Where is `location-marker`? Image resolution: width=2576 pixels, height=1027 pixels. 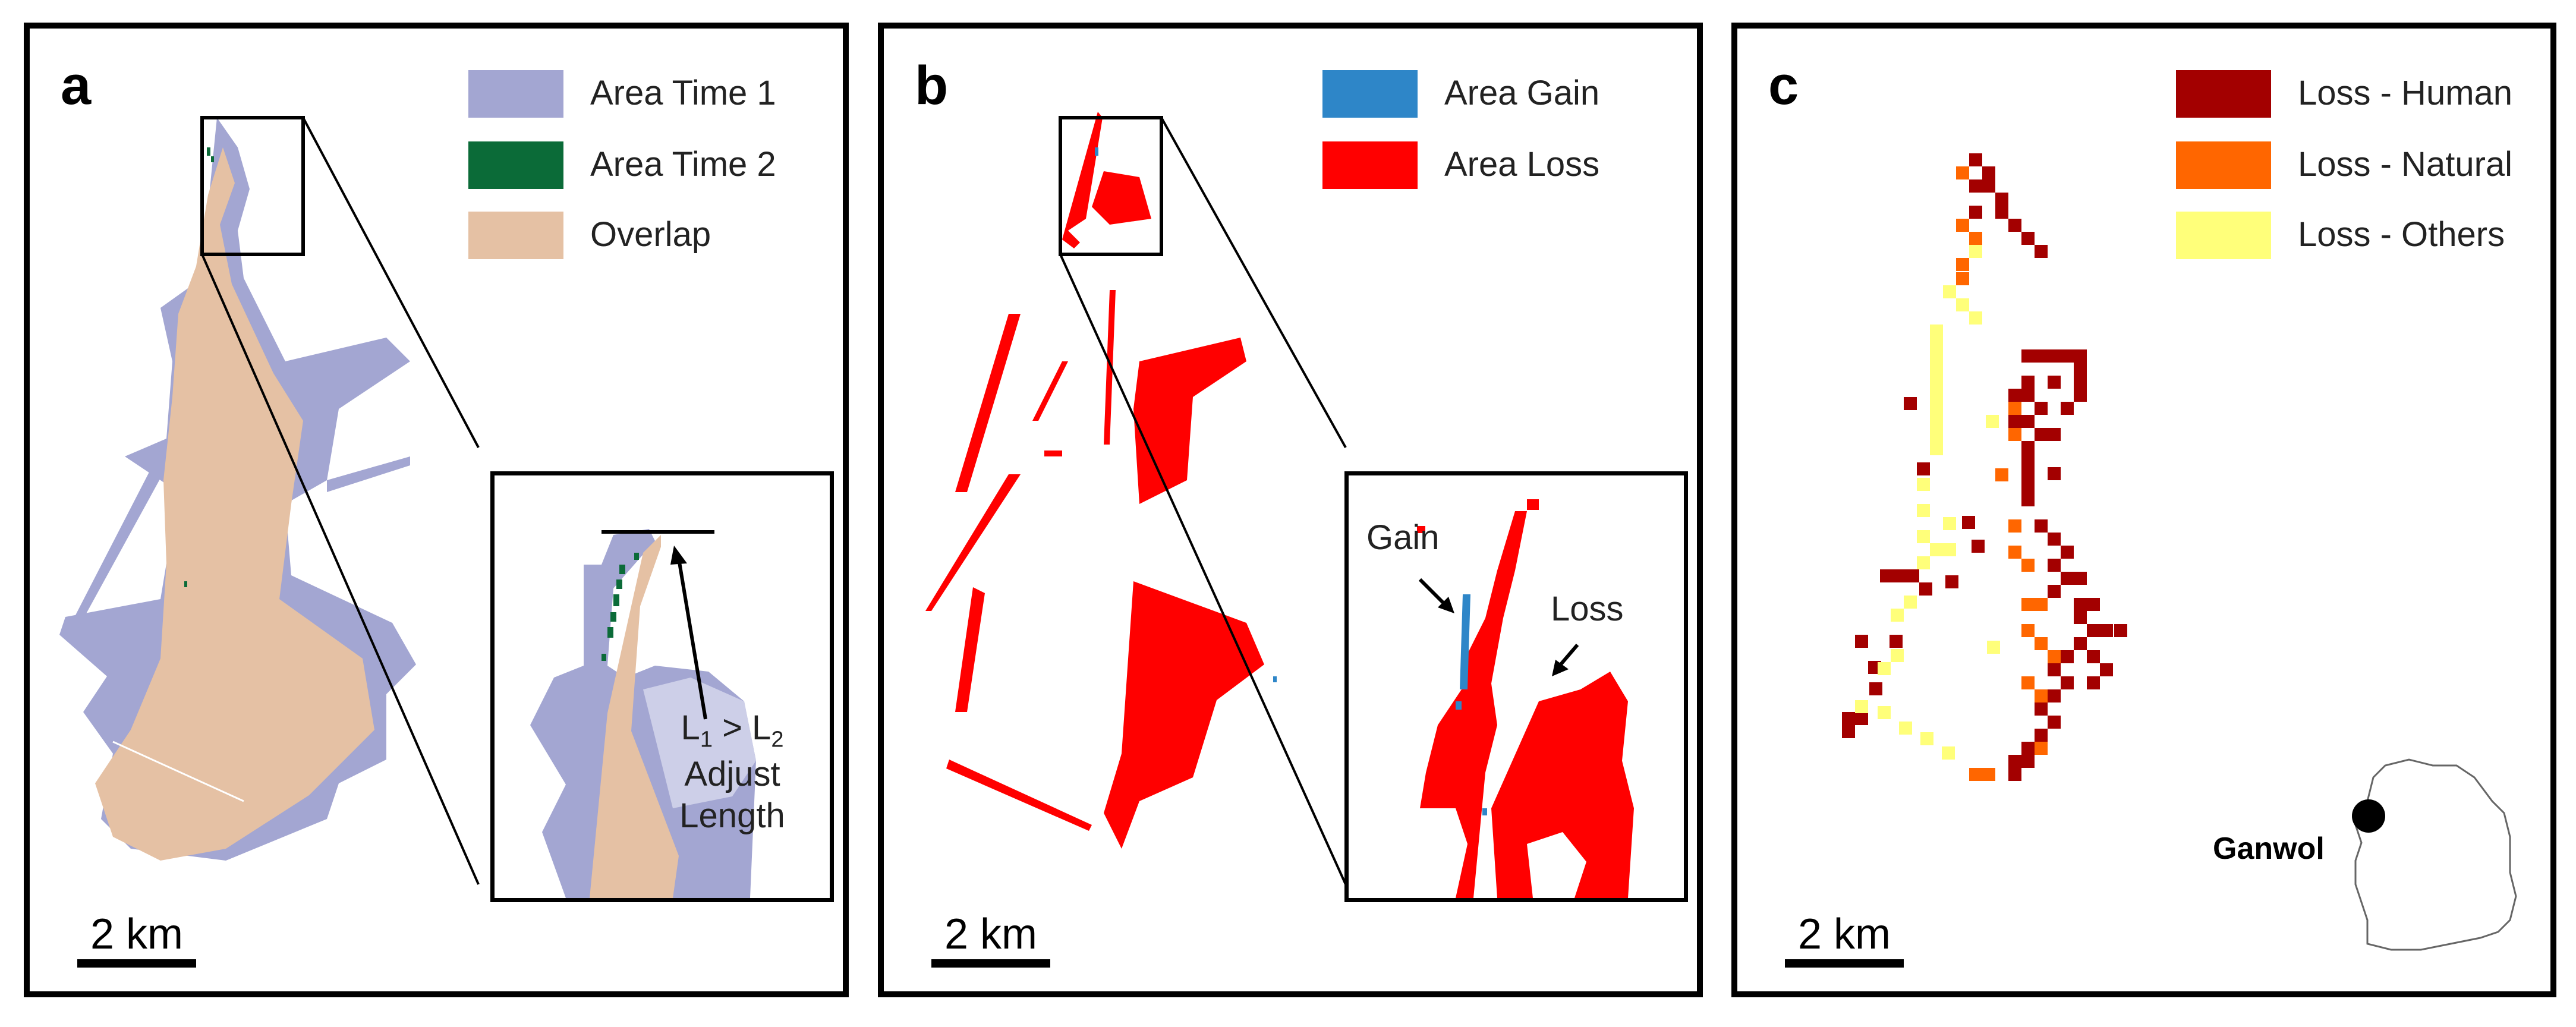
location-marker is located at coordinates (2368, 816).